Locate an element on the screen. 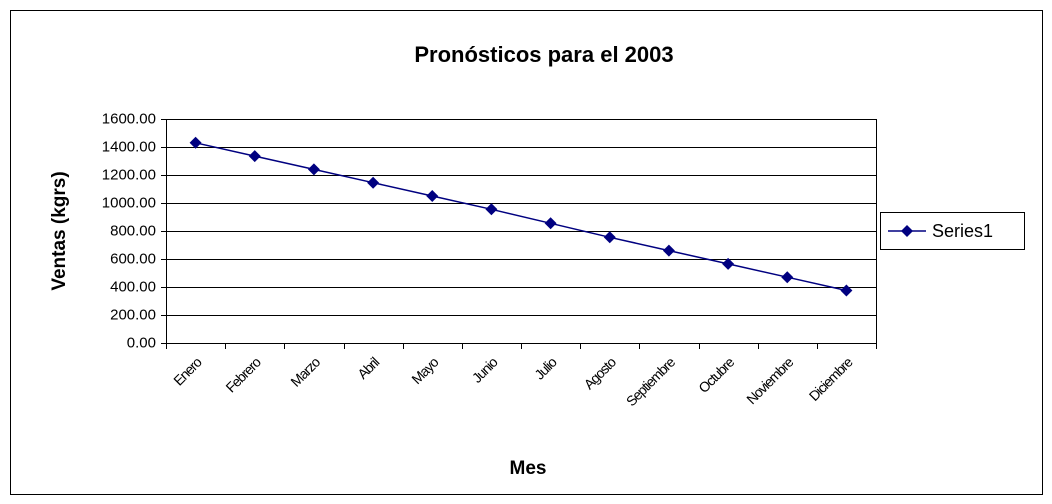 The height and width of the screenshot is (504, 1052). y-tick-label: 1600.00 is located at coordinates (129, 118).